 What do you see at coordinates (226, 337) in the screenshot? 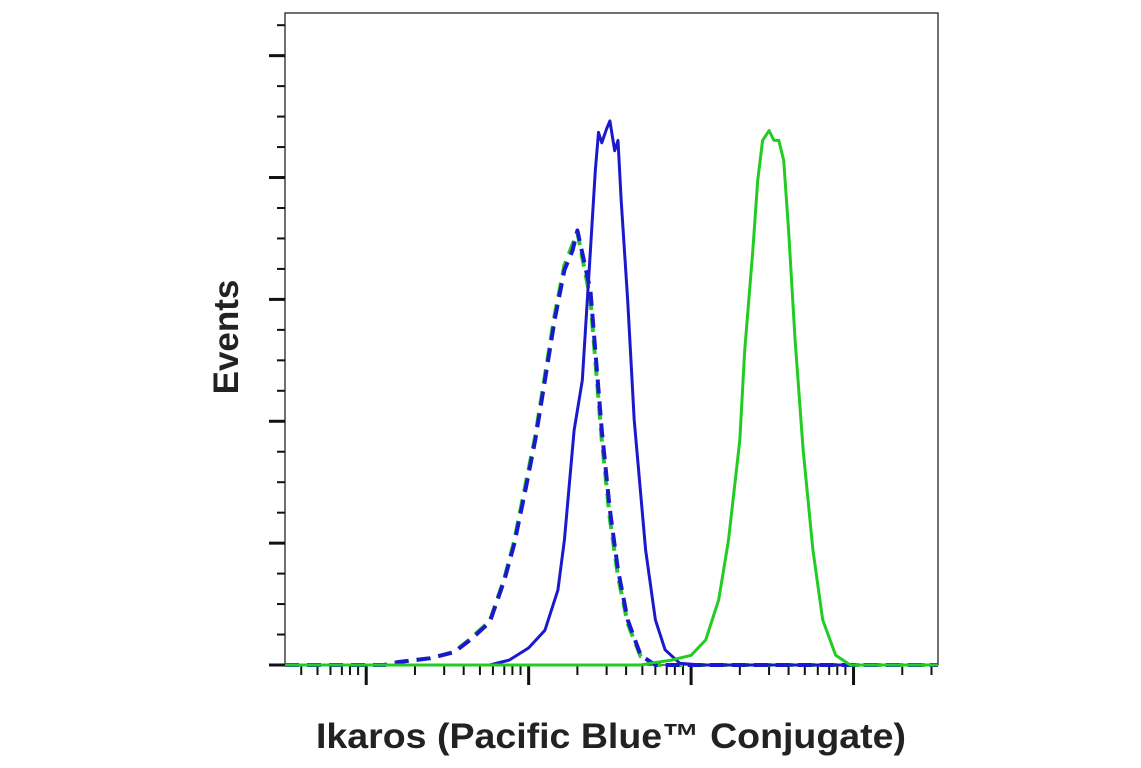
I see `y-axis-label: Events` at bounding box center [226, 337].